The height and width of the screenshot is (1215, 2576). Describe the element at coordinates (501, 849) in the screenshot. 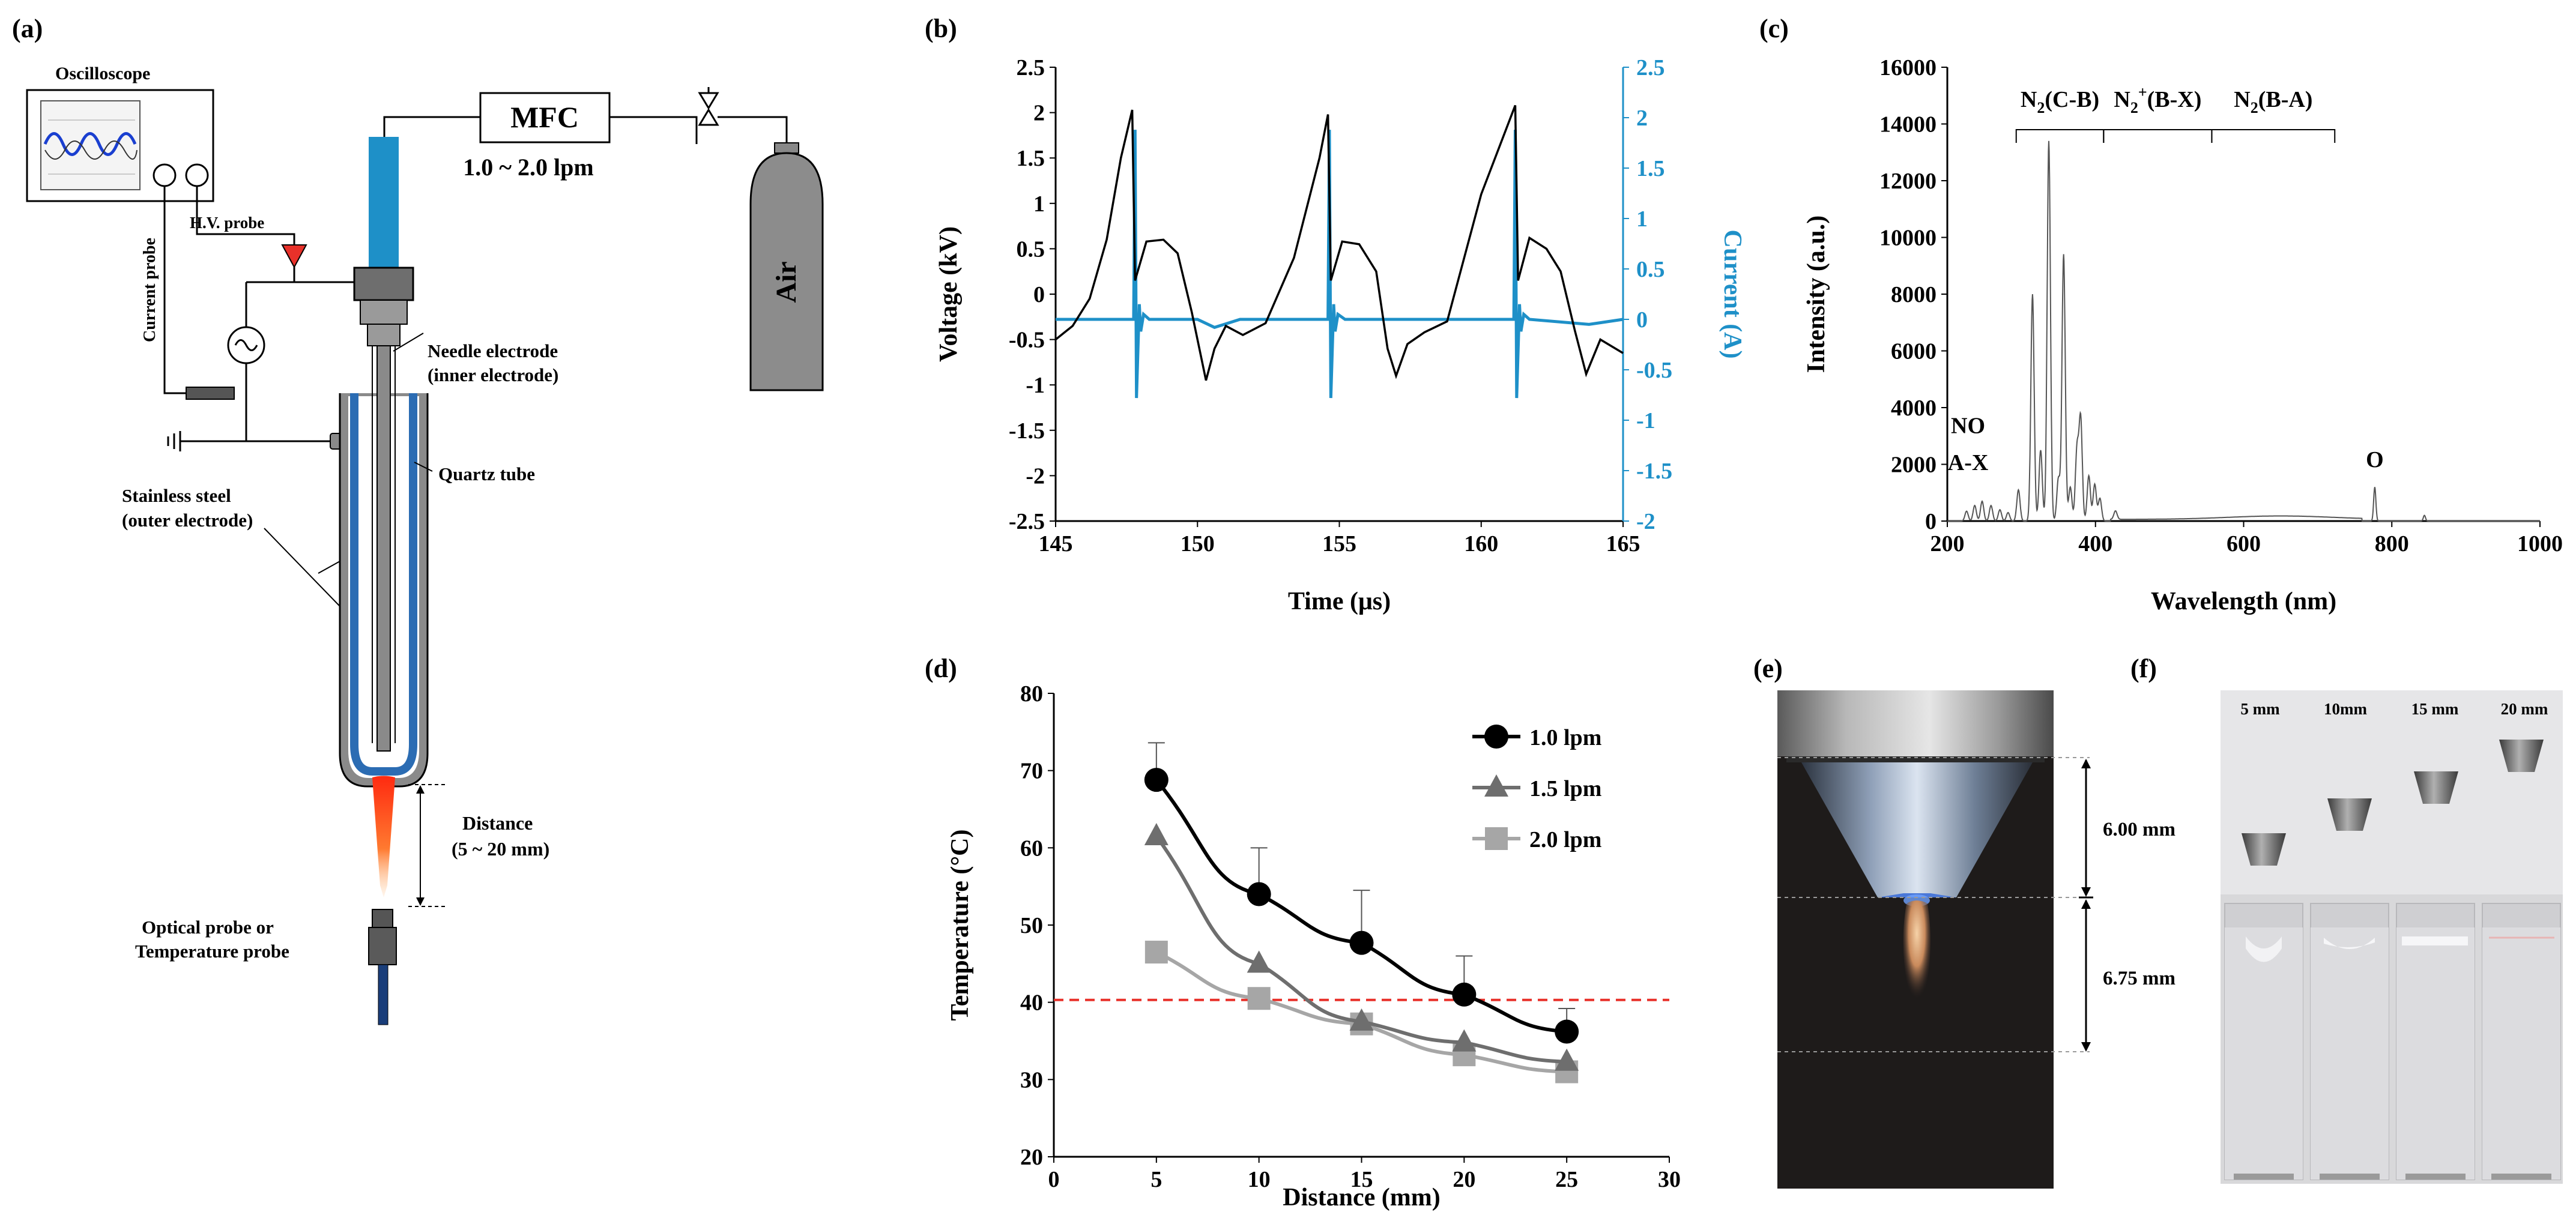

I see `distance-range: (5 ~ 20 mm)` at that location.